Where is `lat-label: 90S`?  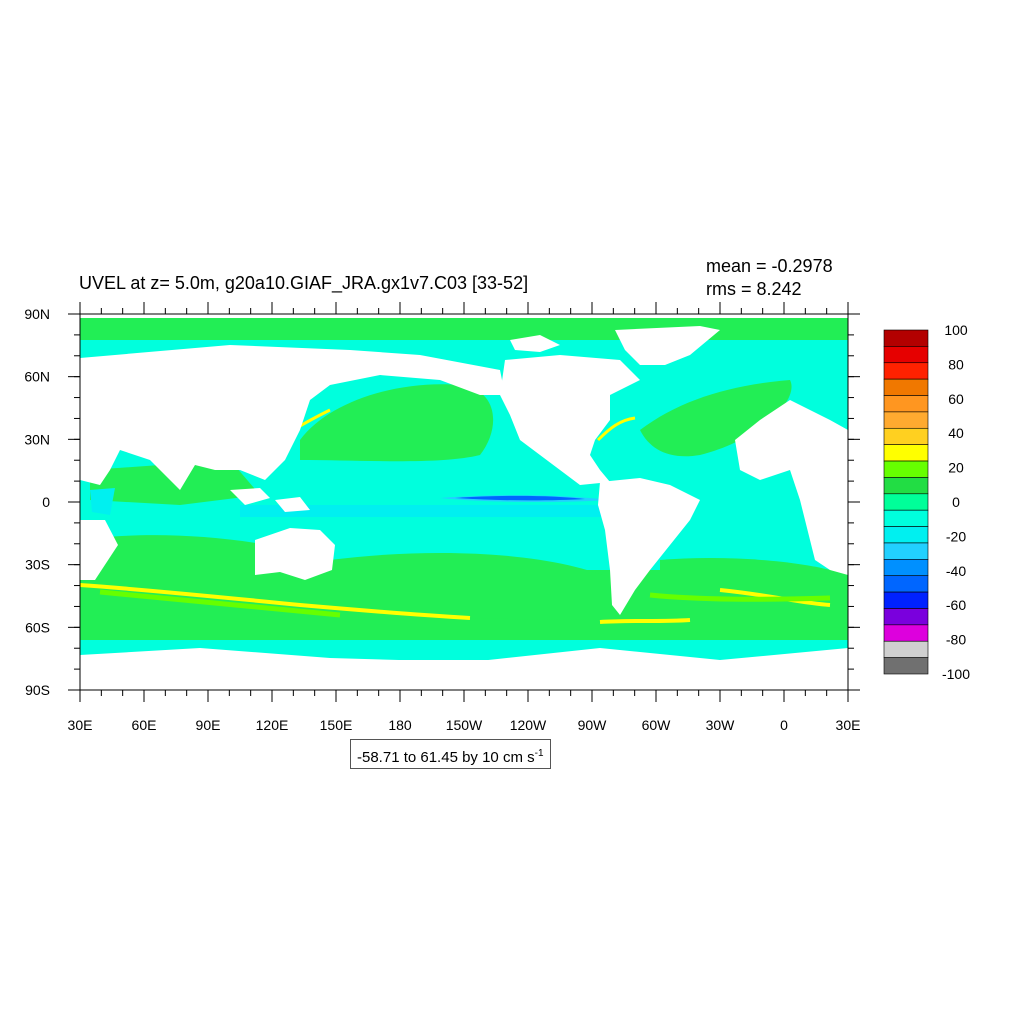
lat-label: 90S is located at coordinates (37, 690).